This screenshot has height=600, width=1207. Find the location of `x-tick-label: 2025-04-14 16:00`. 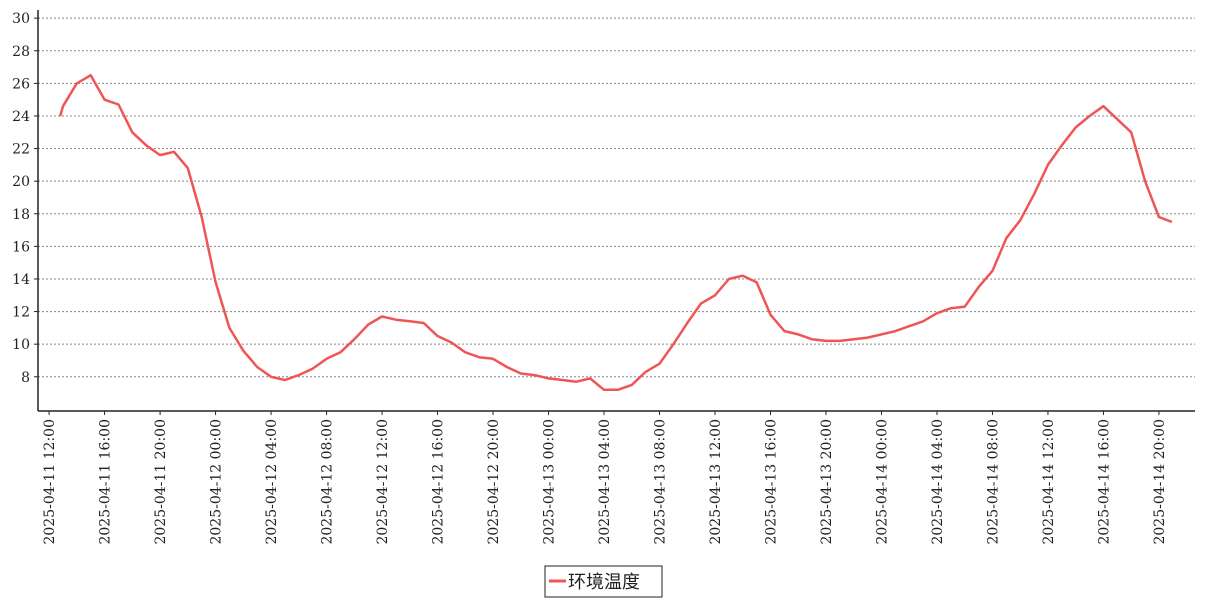

x-tick-label: 2025-04-14 16:00 is located at coordinates (1104, 482).